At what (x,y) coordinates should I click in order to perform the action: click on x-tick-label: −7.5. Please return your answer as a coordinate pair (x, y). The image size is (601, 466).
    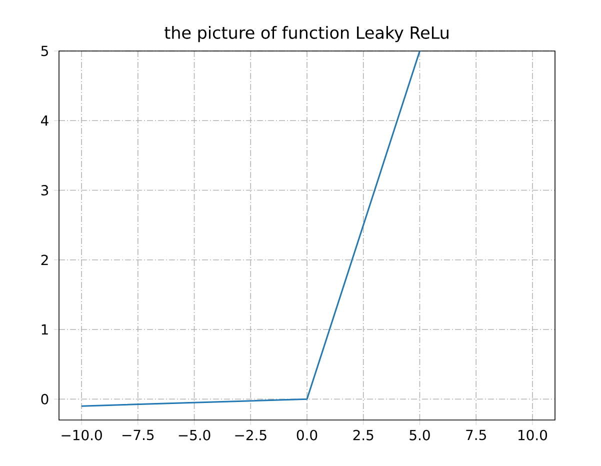
    Looking at the image, I should click on (138, 435).